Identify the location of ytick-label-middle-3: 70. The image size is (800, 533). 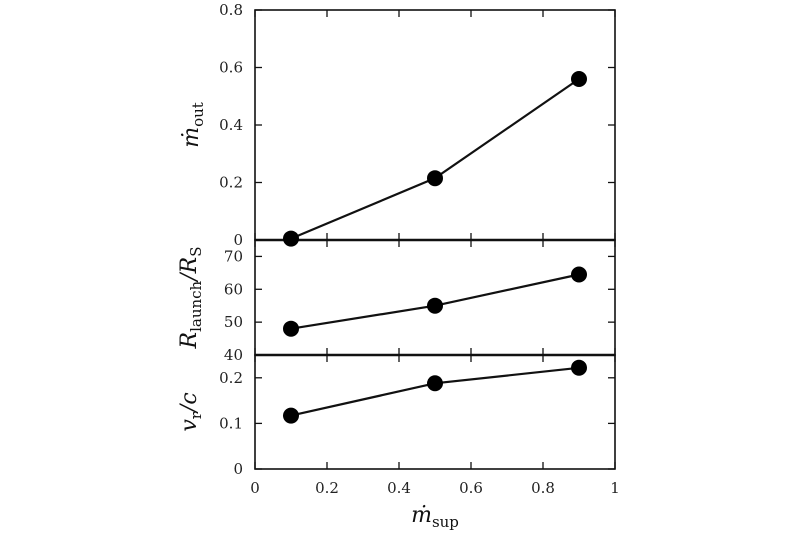
(233, 256).